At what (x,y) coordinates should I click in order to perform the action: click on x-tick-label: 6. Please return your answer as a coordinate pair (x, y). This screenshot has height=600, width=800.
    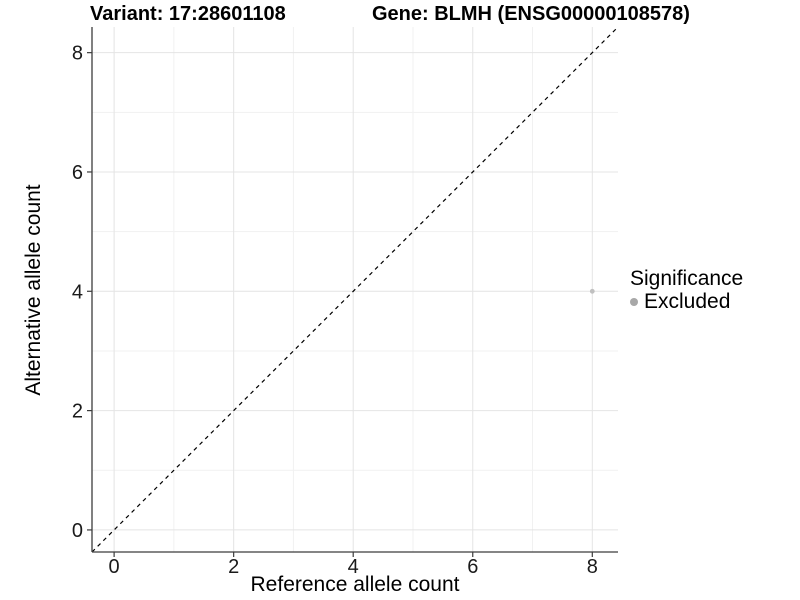
    Looking at the image, I should click on (472, 567).